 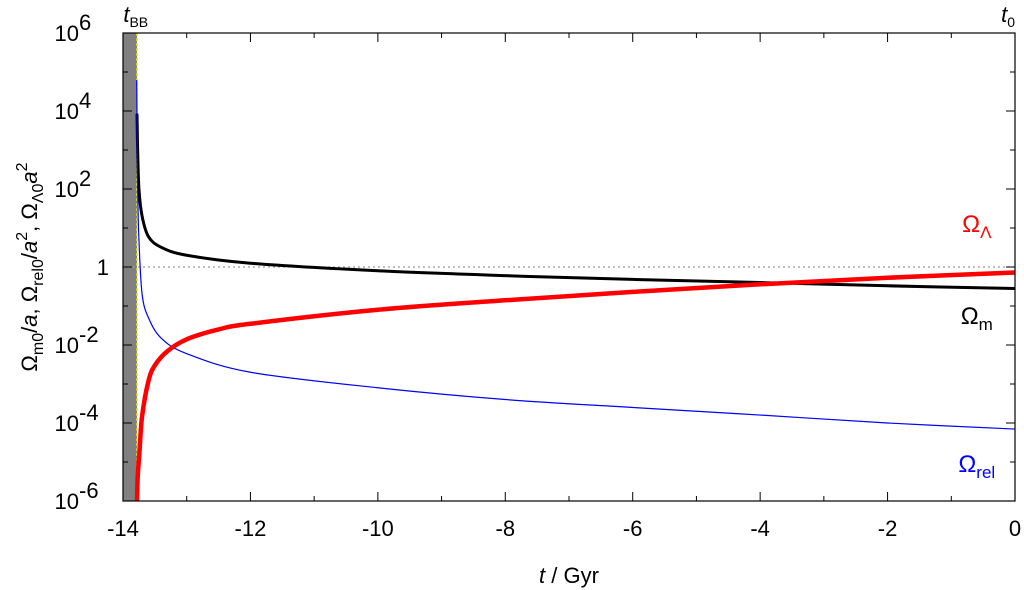 I want to click on x-tick-label: -2, so click(x=888, y=528).